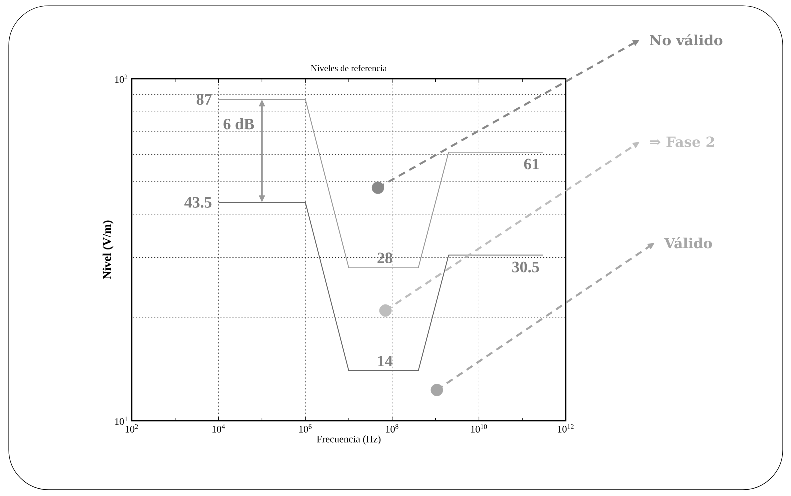 The image size is (791, 496). What do you see at coordinates (132, 428) in the screenshot?
I see `x-tick-label: 10$^{2}$` at bounding box center [132, 428].